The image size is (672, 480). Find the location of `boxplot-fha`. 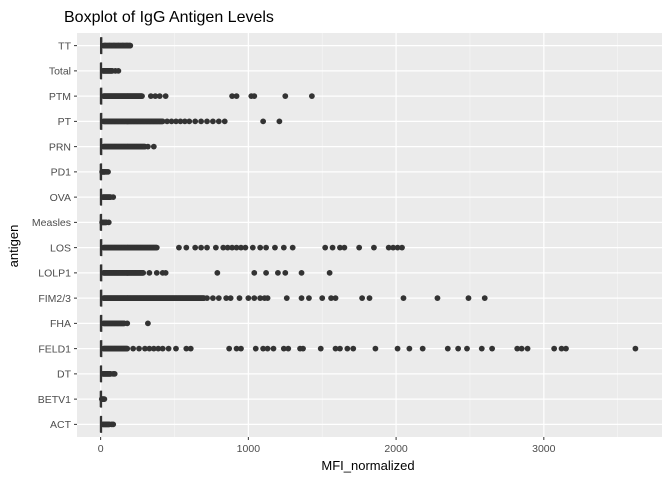

boxplot-fha is located at coordinates (125, 323).